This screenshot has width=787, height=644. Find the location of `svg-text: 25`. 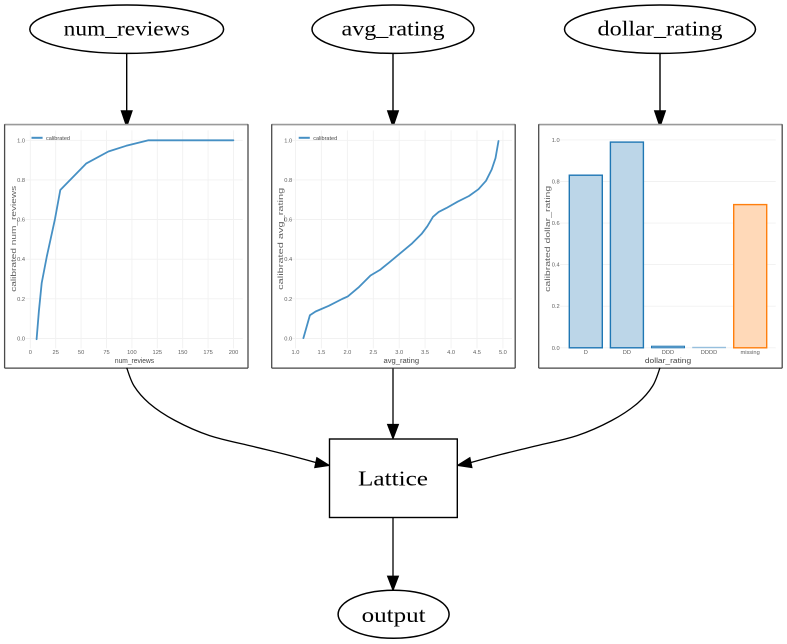

svg-text: 25 is located at coordinates (56, 353).